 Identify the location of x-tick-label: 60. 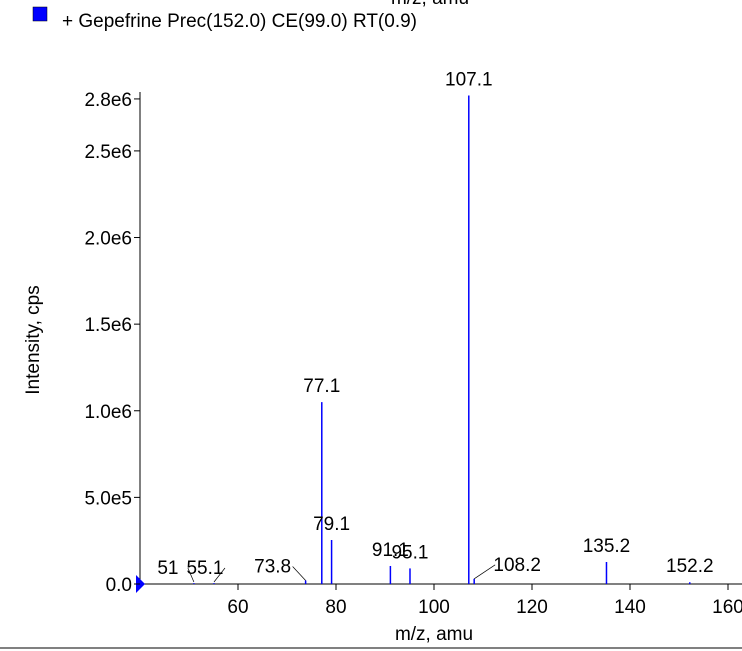
(237, 607).